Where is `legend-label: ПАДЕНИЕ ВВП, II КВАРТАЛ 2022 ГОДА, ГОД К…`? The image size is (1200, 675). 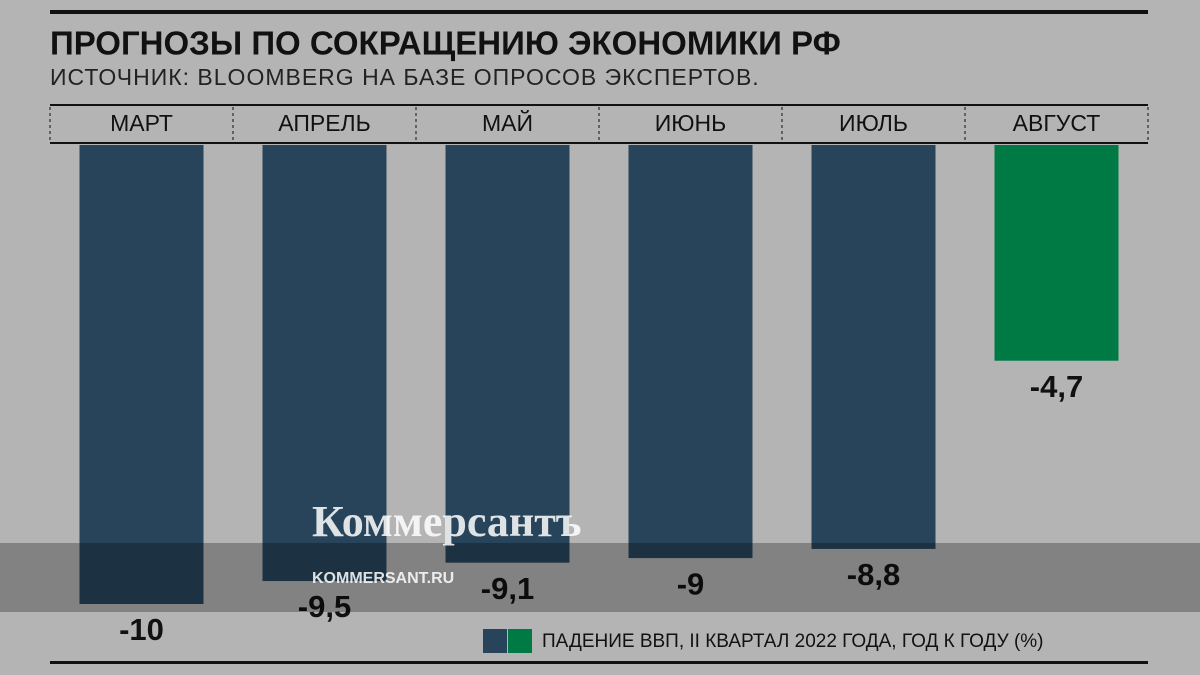 legend-label: ПАДЕНИЕ ВВП, II КВАРТАЛ 2022 ГОДА, ГОД К… is located at coordinates (793, 641).